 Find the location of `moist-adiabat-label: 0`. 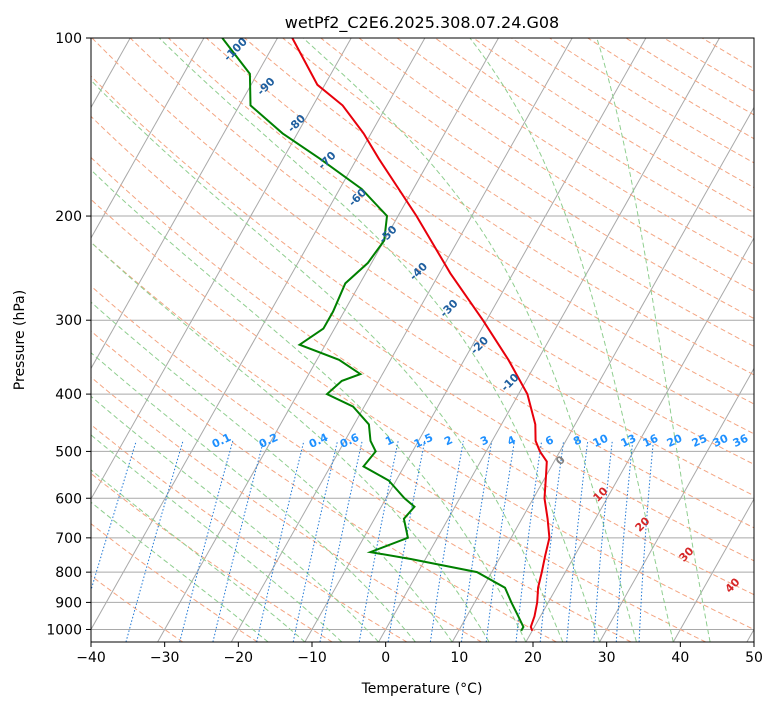

moist-adiabat-label: 0 is located at coordinates (560, 460).